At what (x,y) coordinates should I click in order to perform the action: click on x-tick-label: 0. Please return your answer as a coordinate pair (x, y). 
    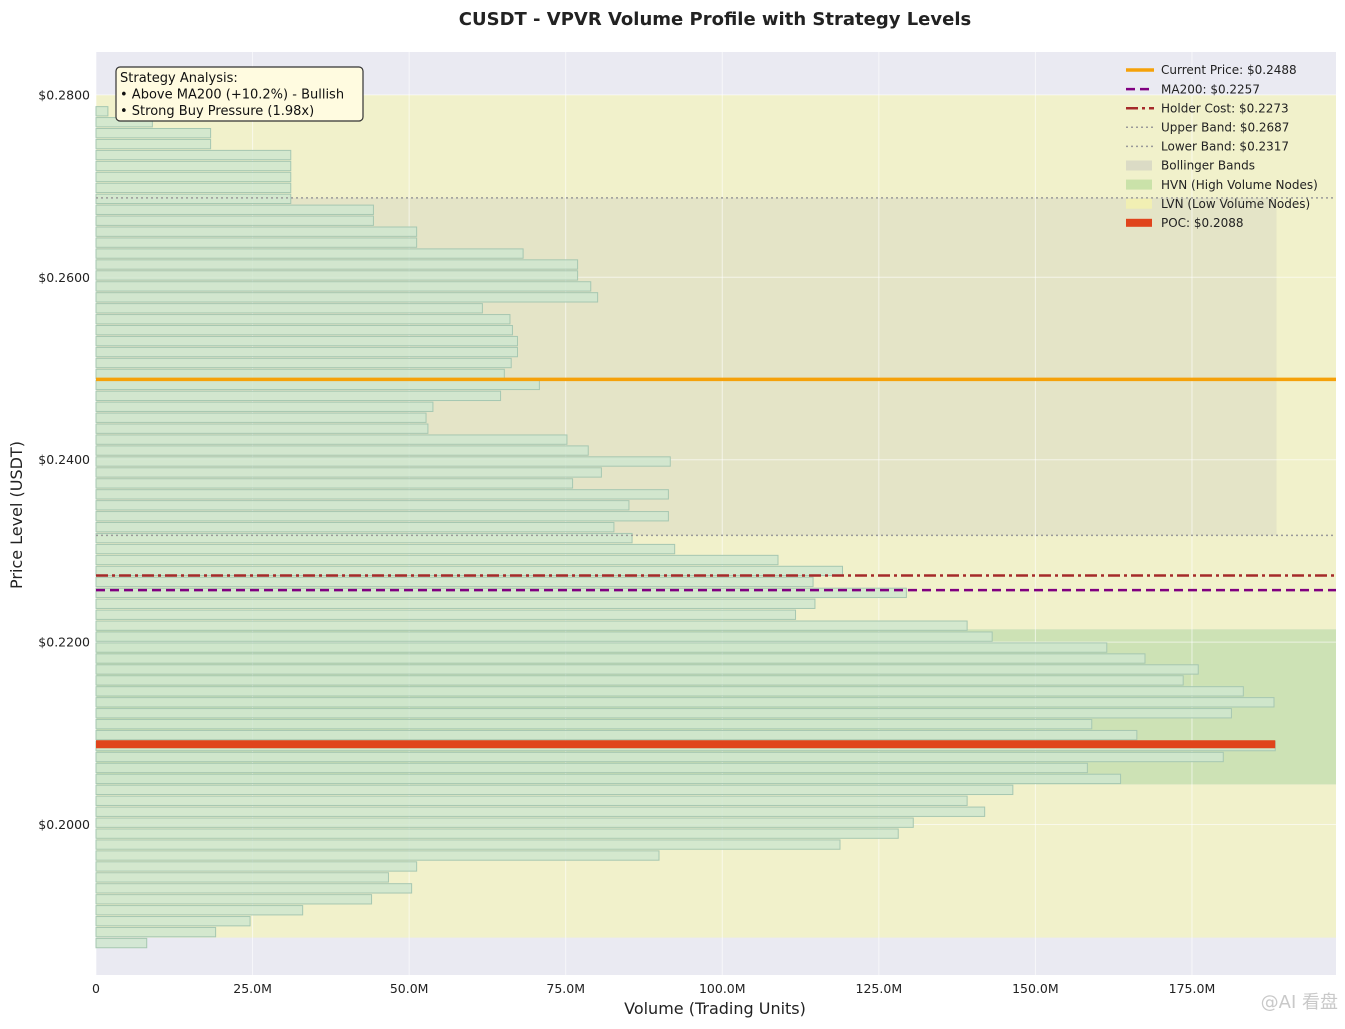
    Looking at the image, I should click on (96, 988).